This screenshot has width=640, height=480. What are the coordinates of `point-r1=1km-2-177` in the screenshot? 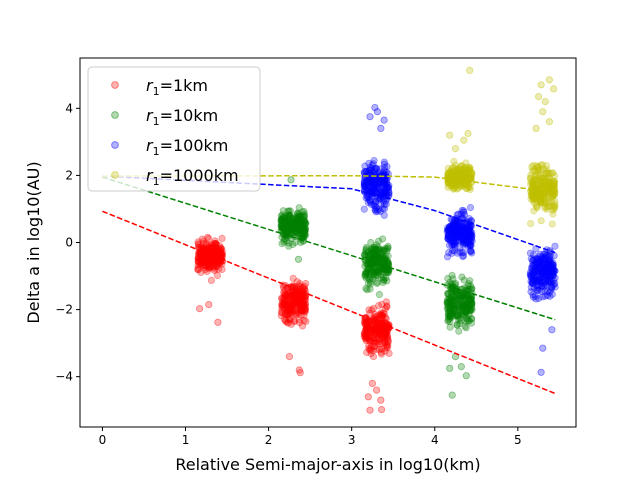 It's located at (366, 336).